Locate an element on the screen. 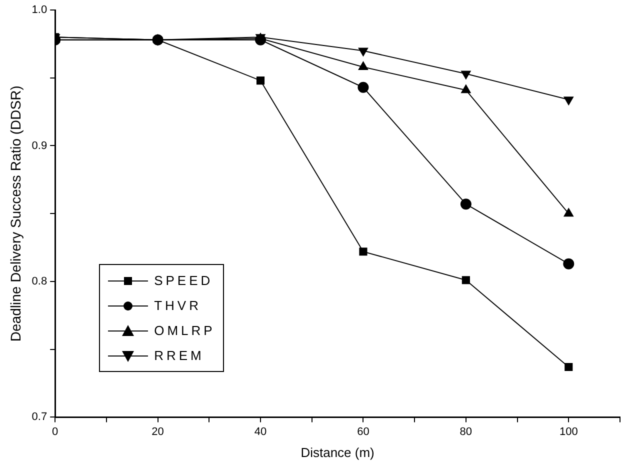 Image resolution: width=626 pixels, height=469 pixels. y-tick-label: 0.8 is located at coordinates (40, 282).